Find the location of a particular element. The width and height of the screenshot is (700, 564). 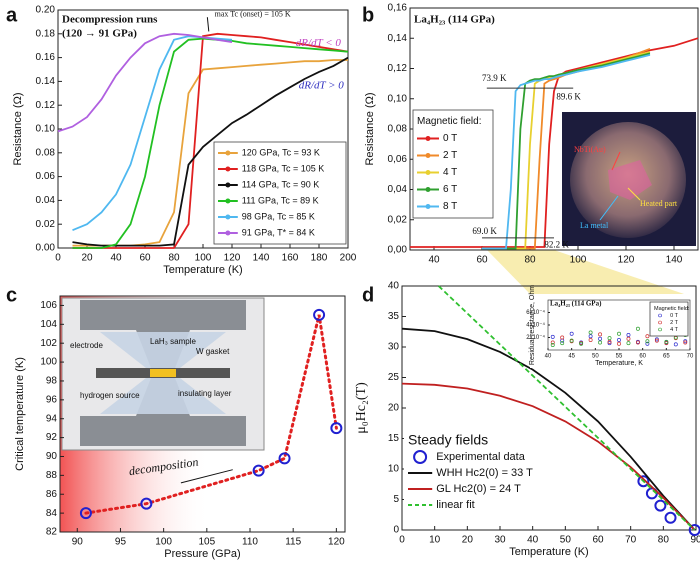

x-tick-label: 10 is located at coordinates (435, 540).